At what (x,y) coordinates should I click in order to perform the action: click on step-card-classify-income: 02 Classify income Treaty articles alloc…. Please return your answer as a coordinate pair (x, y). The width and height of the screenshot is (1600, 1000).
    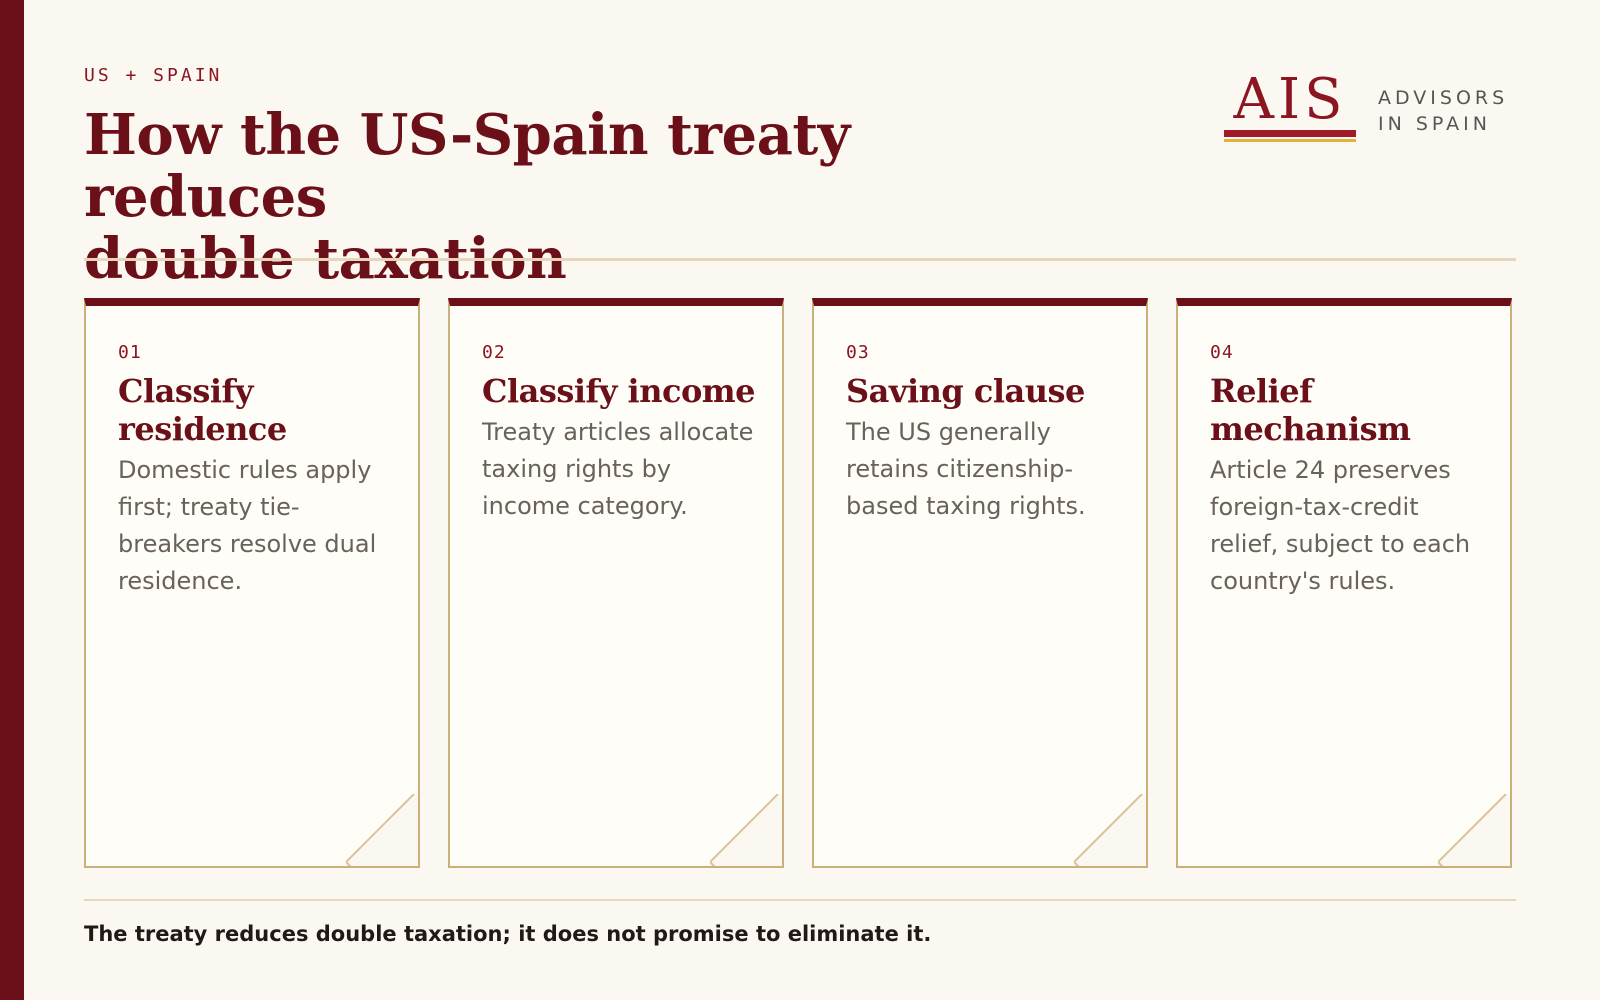
    Looking at the image, I should click on (616, 583).